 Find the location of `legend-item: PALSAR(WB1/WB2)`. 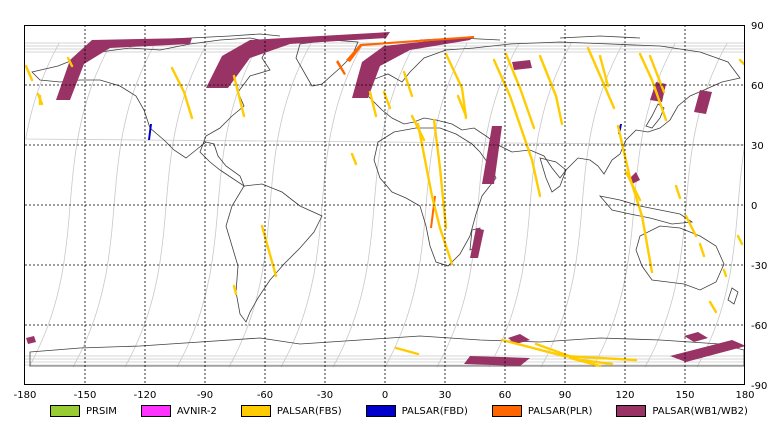

legend-item: PALSAR(WB1/WB2) is located at coordinates (682, 411).